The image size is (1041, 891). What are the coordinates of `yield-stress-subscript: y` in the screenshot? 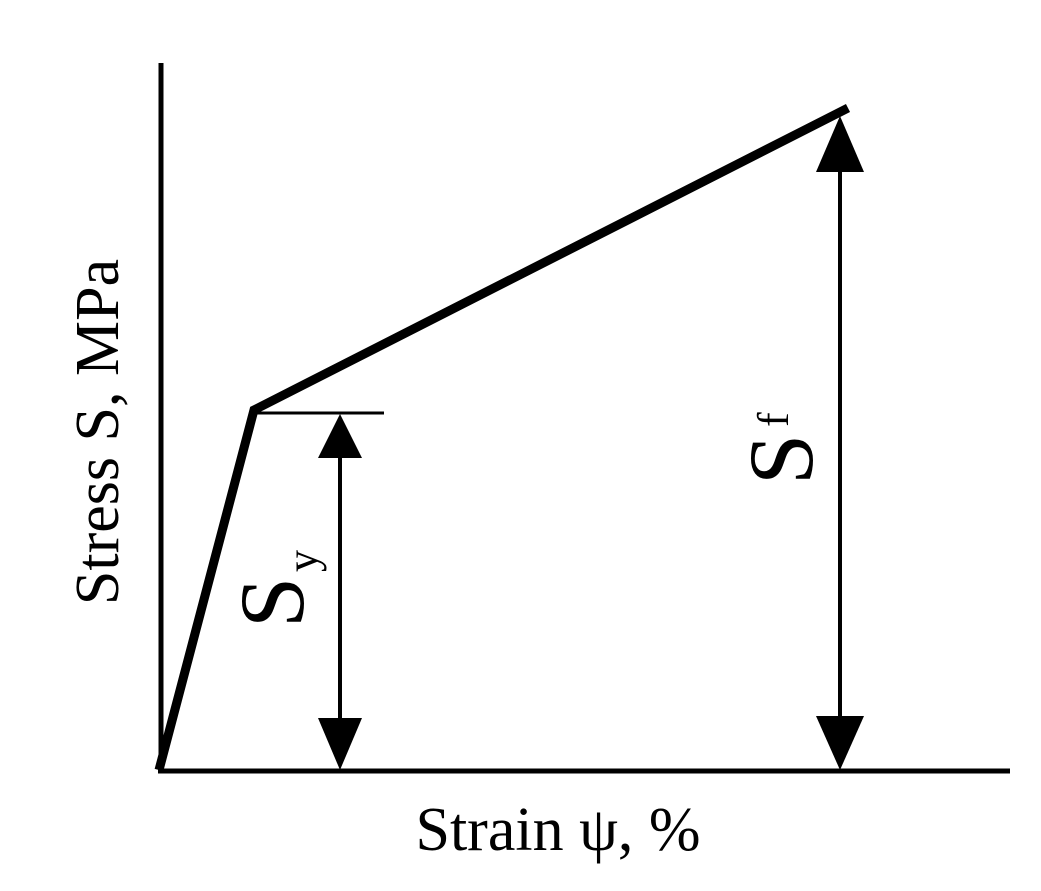 It's located at (302, 561).